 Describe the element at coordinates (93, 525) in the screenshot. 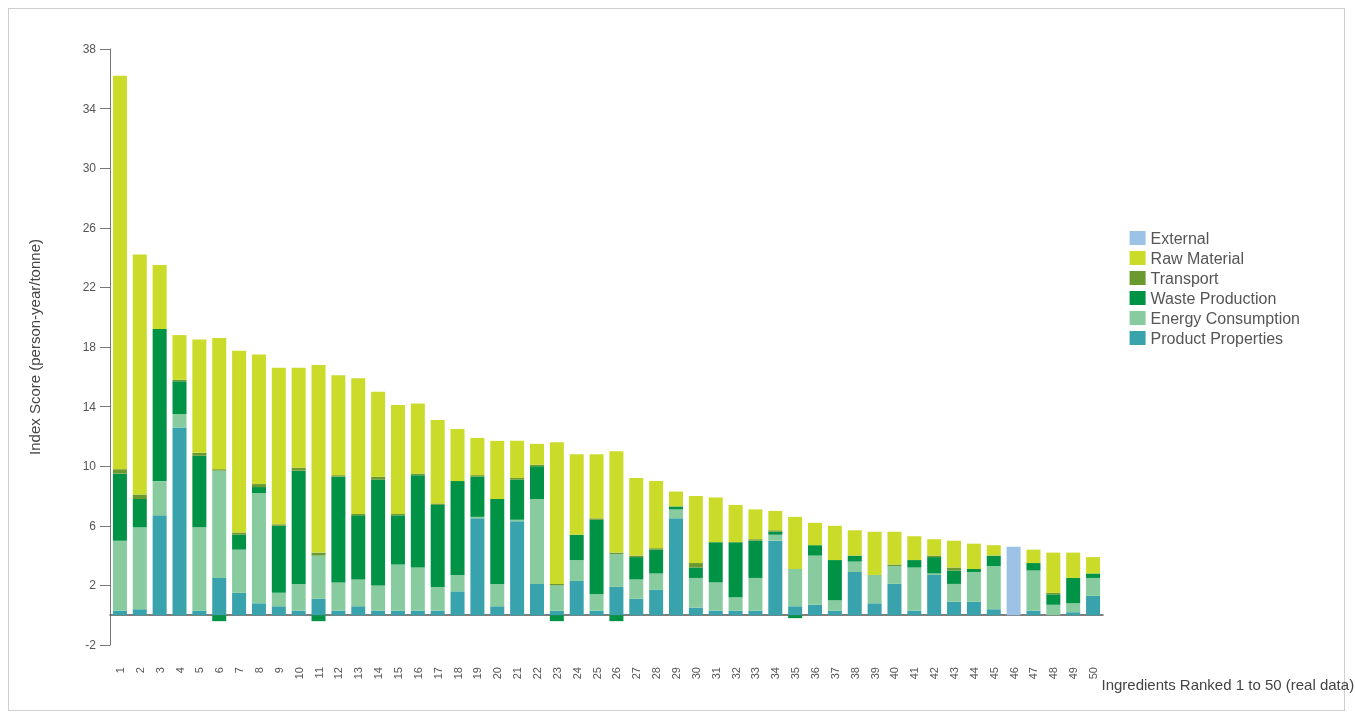

I see `y-tick-label: 6` at that location.